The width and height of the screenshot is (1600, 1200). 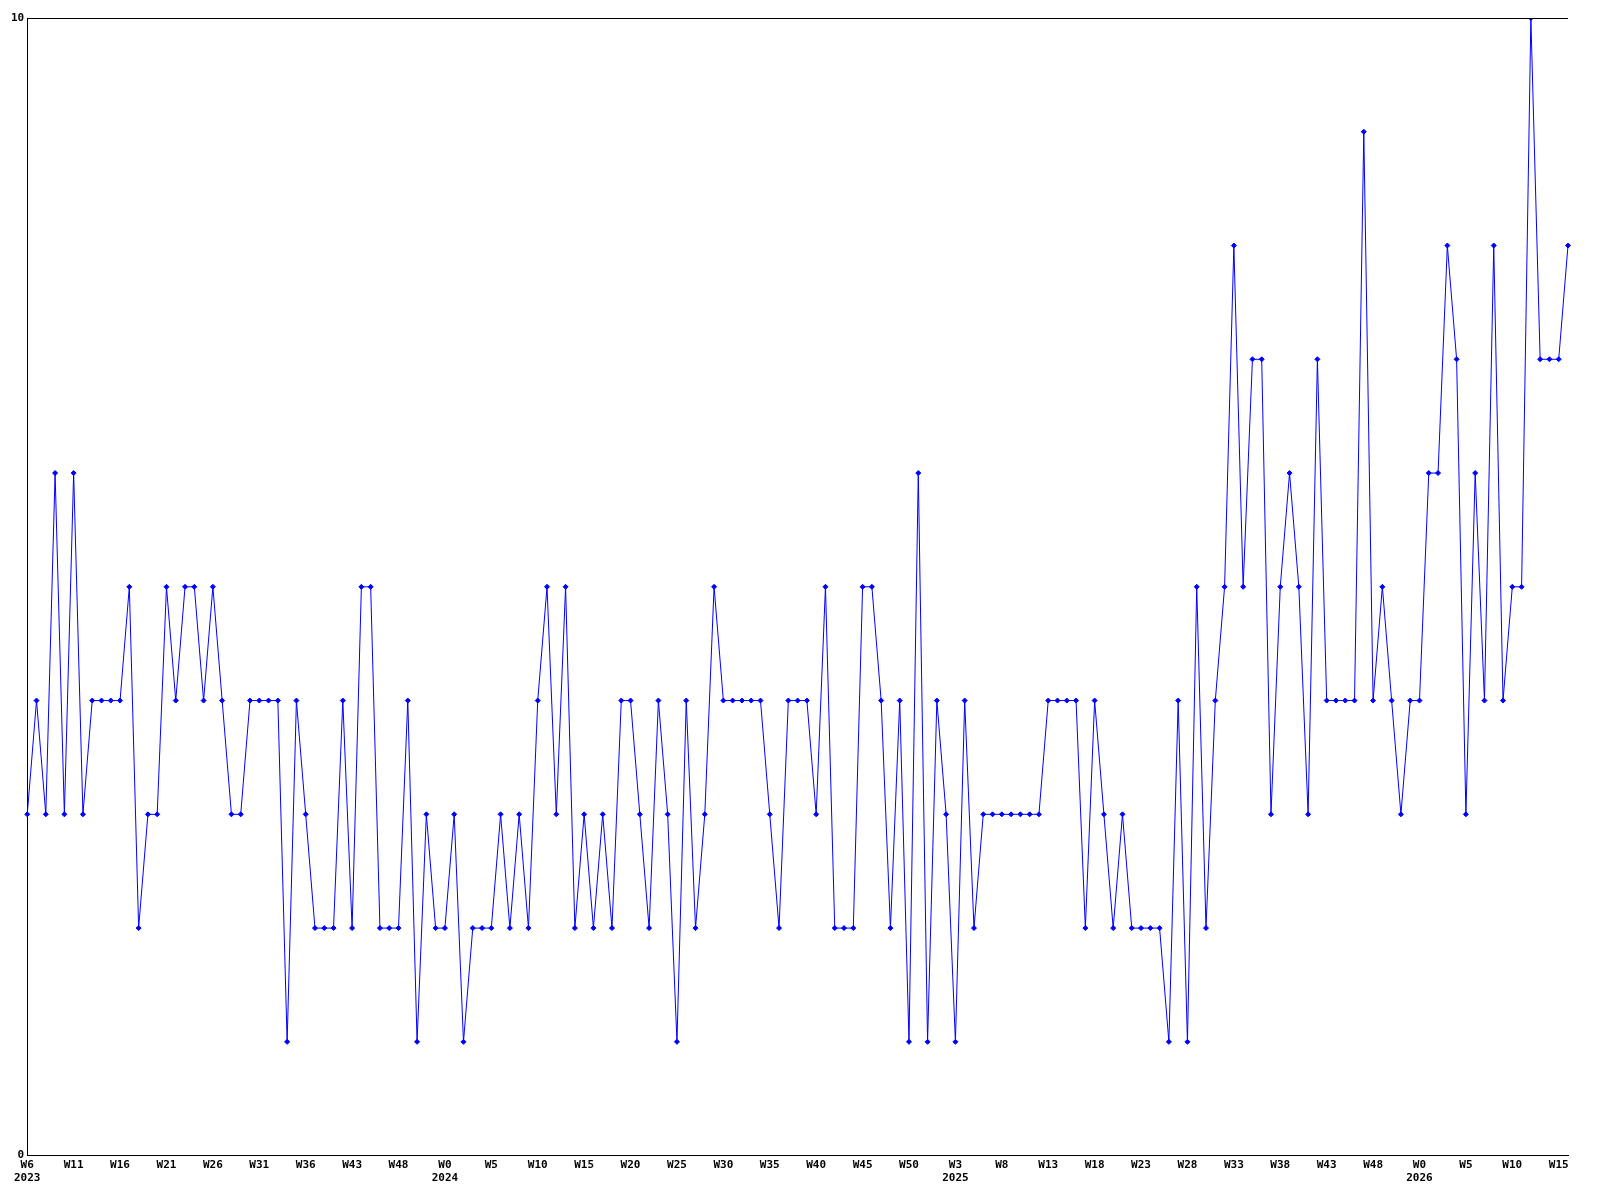 I want to click on x-tick-label: W45, so click(x=862, y=1165).